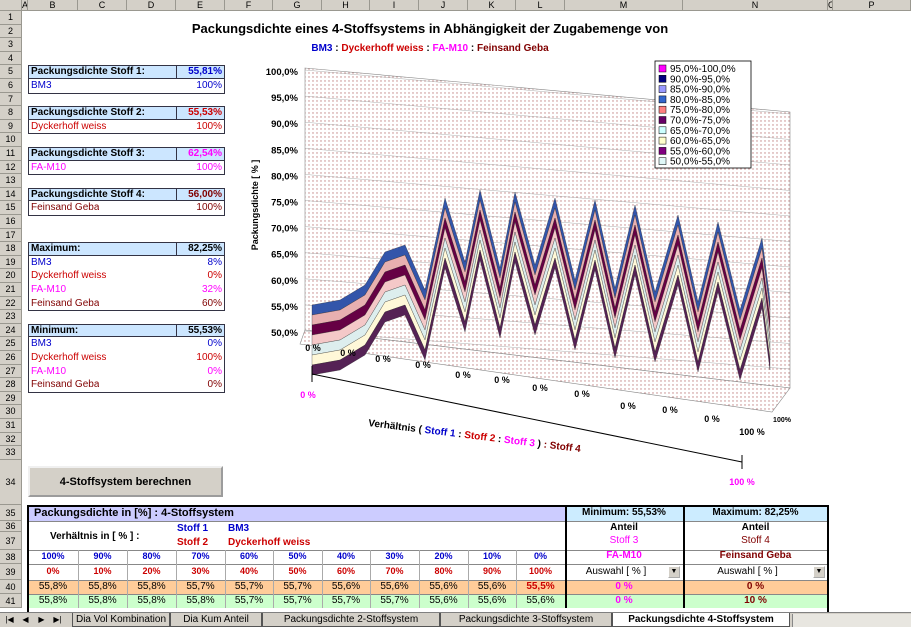 Image resolution: width=911 pixels, height=627 pixels. What do you see at coordinates (428, 587) in the screenshot?
I see `row-orange` at bounding box center [428, 587].